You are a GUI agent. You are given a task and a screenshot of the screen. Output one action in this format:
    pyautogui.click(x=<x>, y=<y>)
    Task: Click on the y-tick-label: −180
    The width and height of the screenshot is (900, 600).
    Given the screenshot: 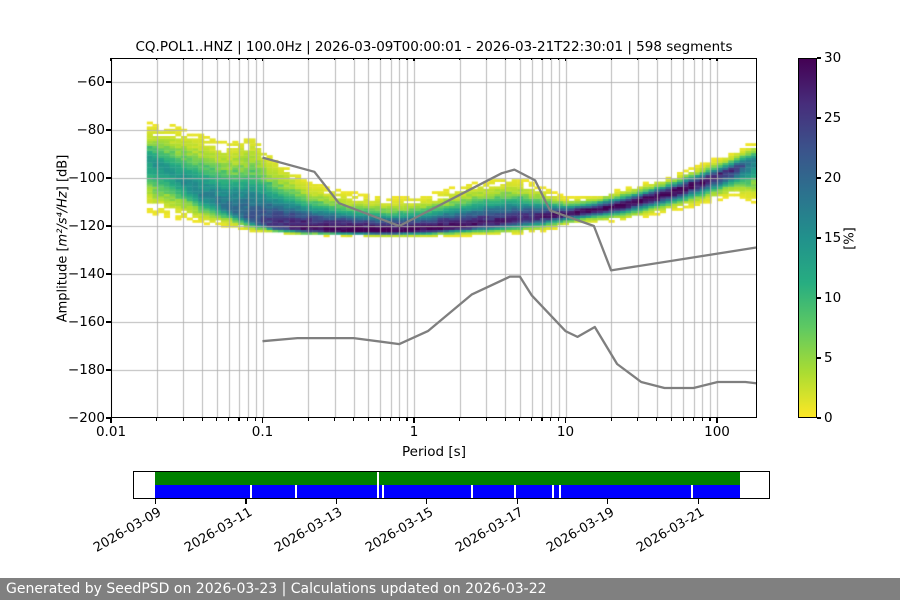 What is the action you would take?
    pyautogui.click(x=86, y=370)
    